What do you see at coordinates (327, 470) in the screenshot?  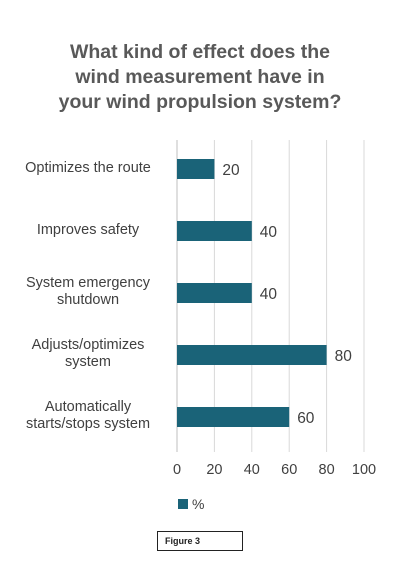 I see `x-tick-label: 80` at bounding box center [327, 470].